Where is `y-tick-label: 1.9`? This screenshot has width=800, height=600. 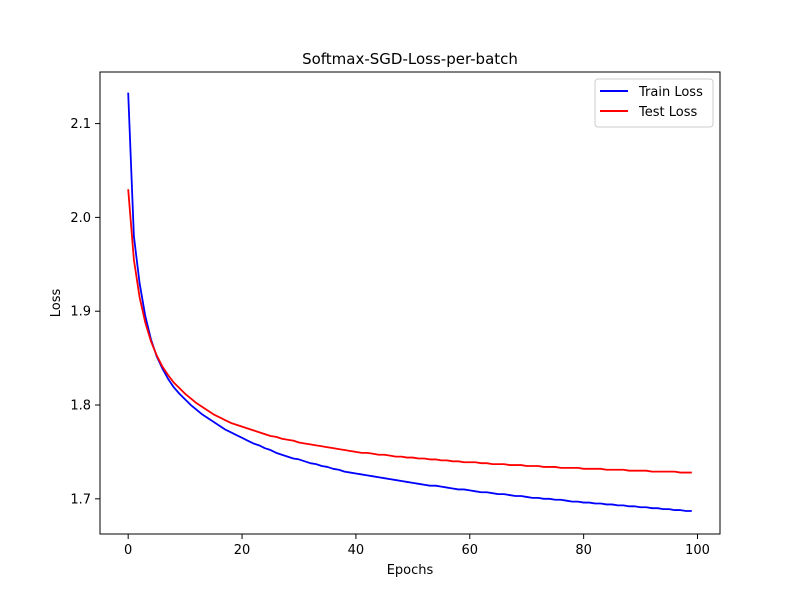
y-tick-label: 1.9 is located at coordinates (80, 312).